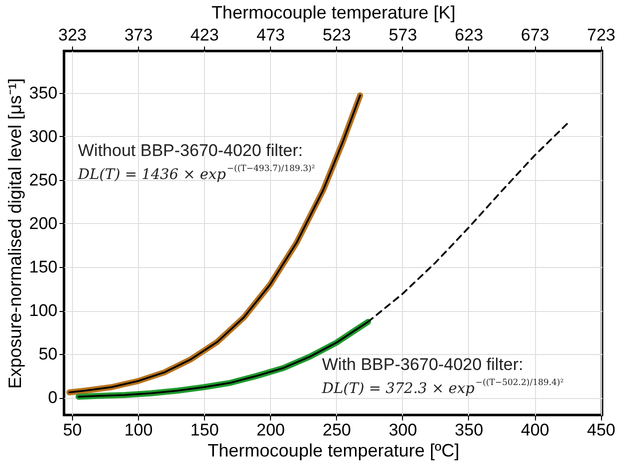 This screenshot has height=475, width=628. I want to click on x-tick-label: 300, so click(403, 430).